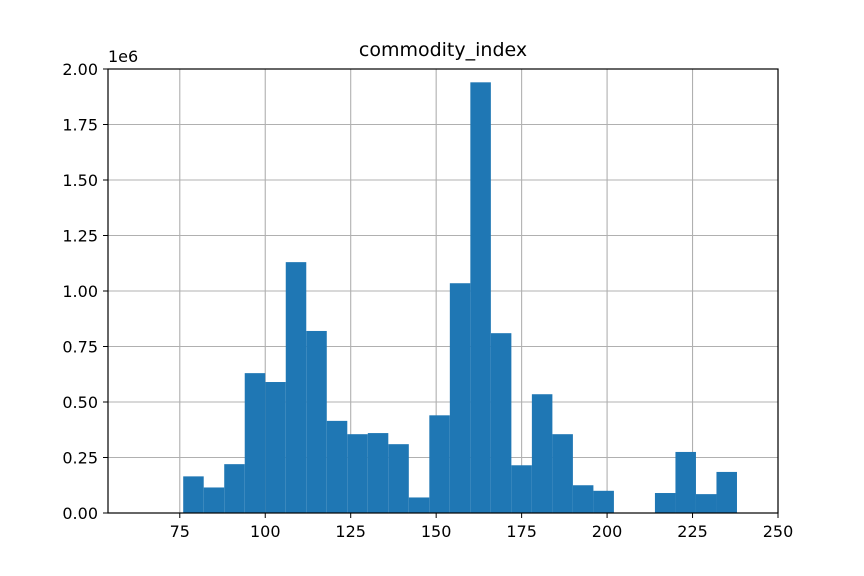 This screenshot has height=576, width=864. I want to click on y-tick-label: 2.00, so click(80, 69).